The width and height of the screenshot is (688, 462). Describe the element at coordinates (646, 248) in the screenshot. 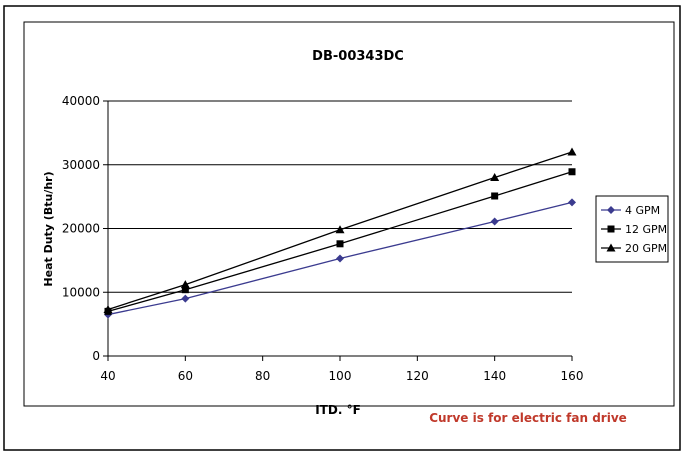

I see `legend-label: 20 GPM` at that location.